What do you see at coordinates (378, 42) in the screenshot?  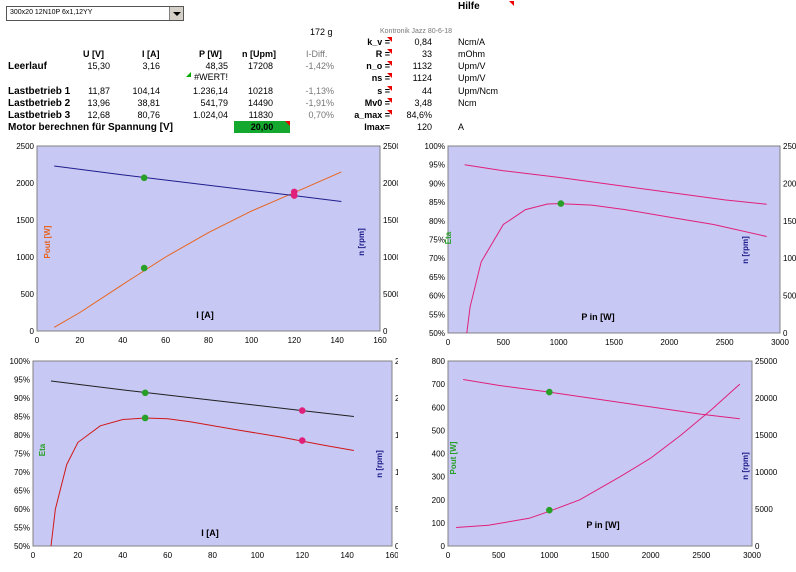 I see `param-name: k_v =` at bounding box center [378, 42].